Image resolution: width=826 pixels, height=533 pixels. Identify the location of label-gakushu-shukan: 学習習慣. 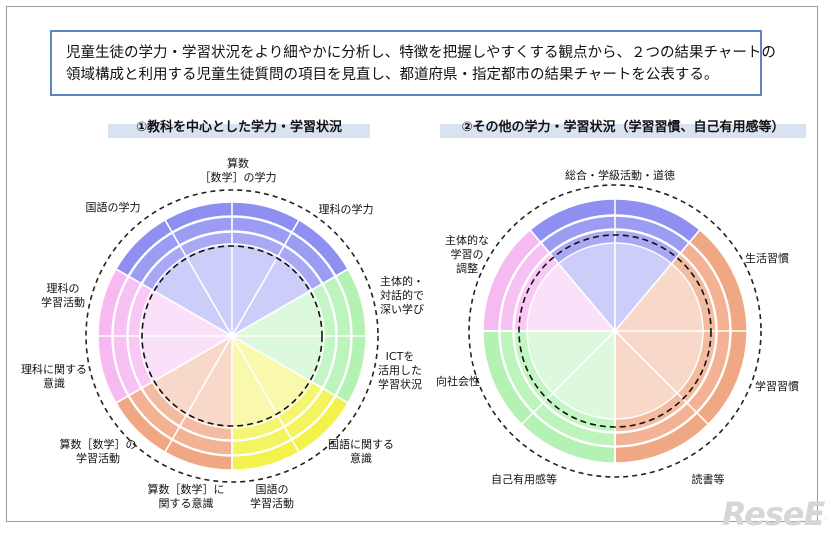
(777, 386).